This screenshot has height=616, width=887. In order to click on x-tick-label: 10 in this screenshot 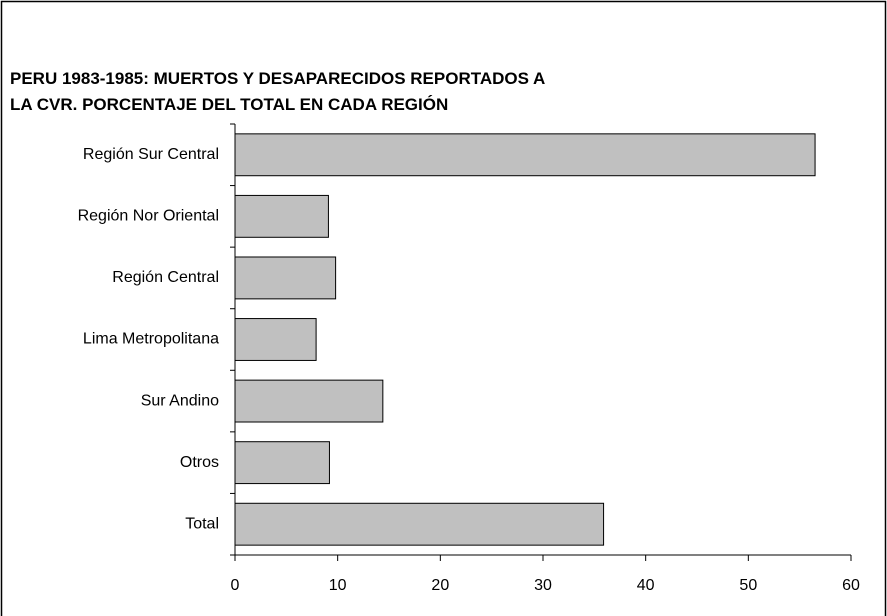, I will do `click(338, 585)`.